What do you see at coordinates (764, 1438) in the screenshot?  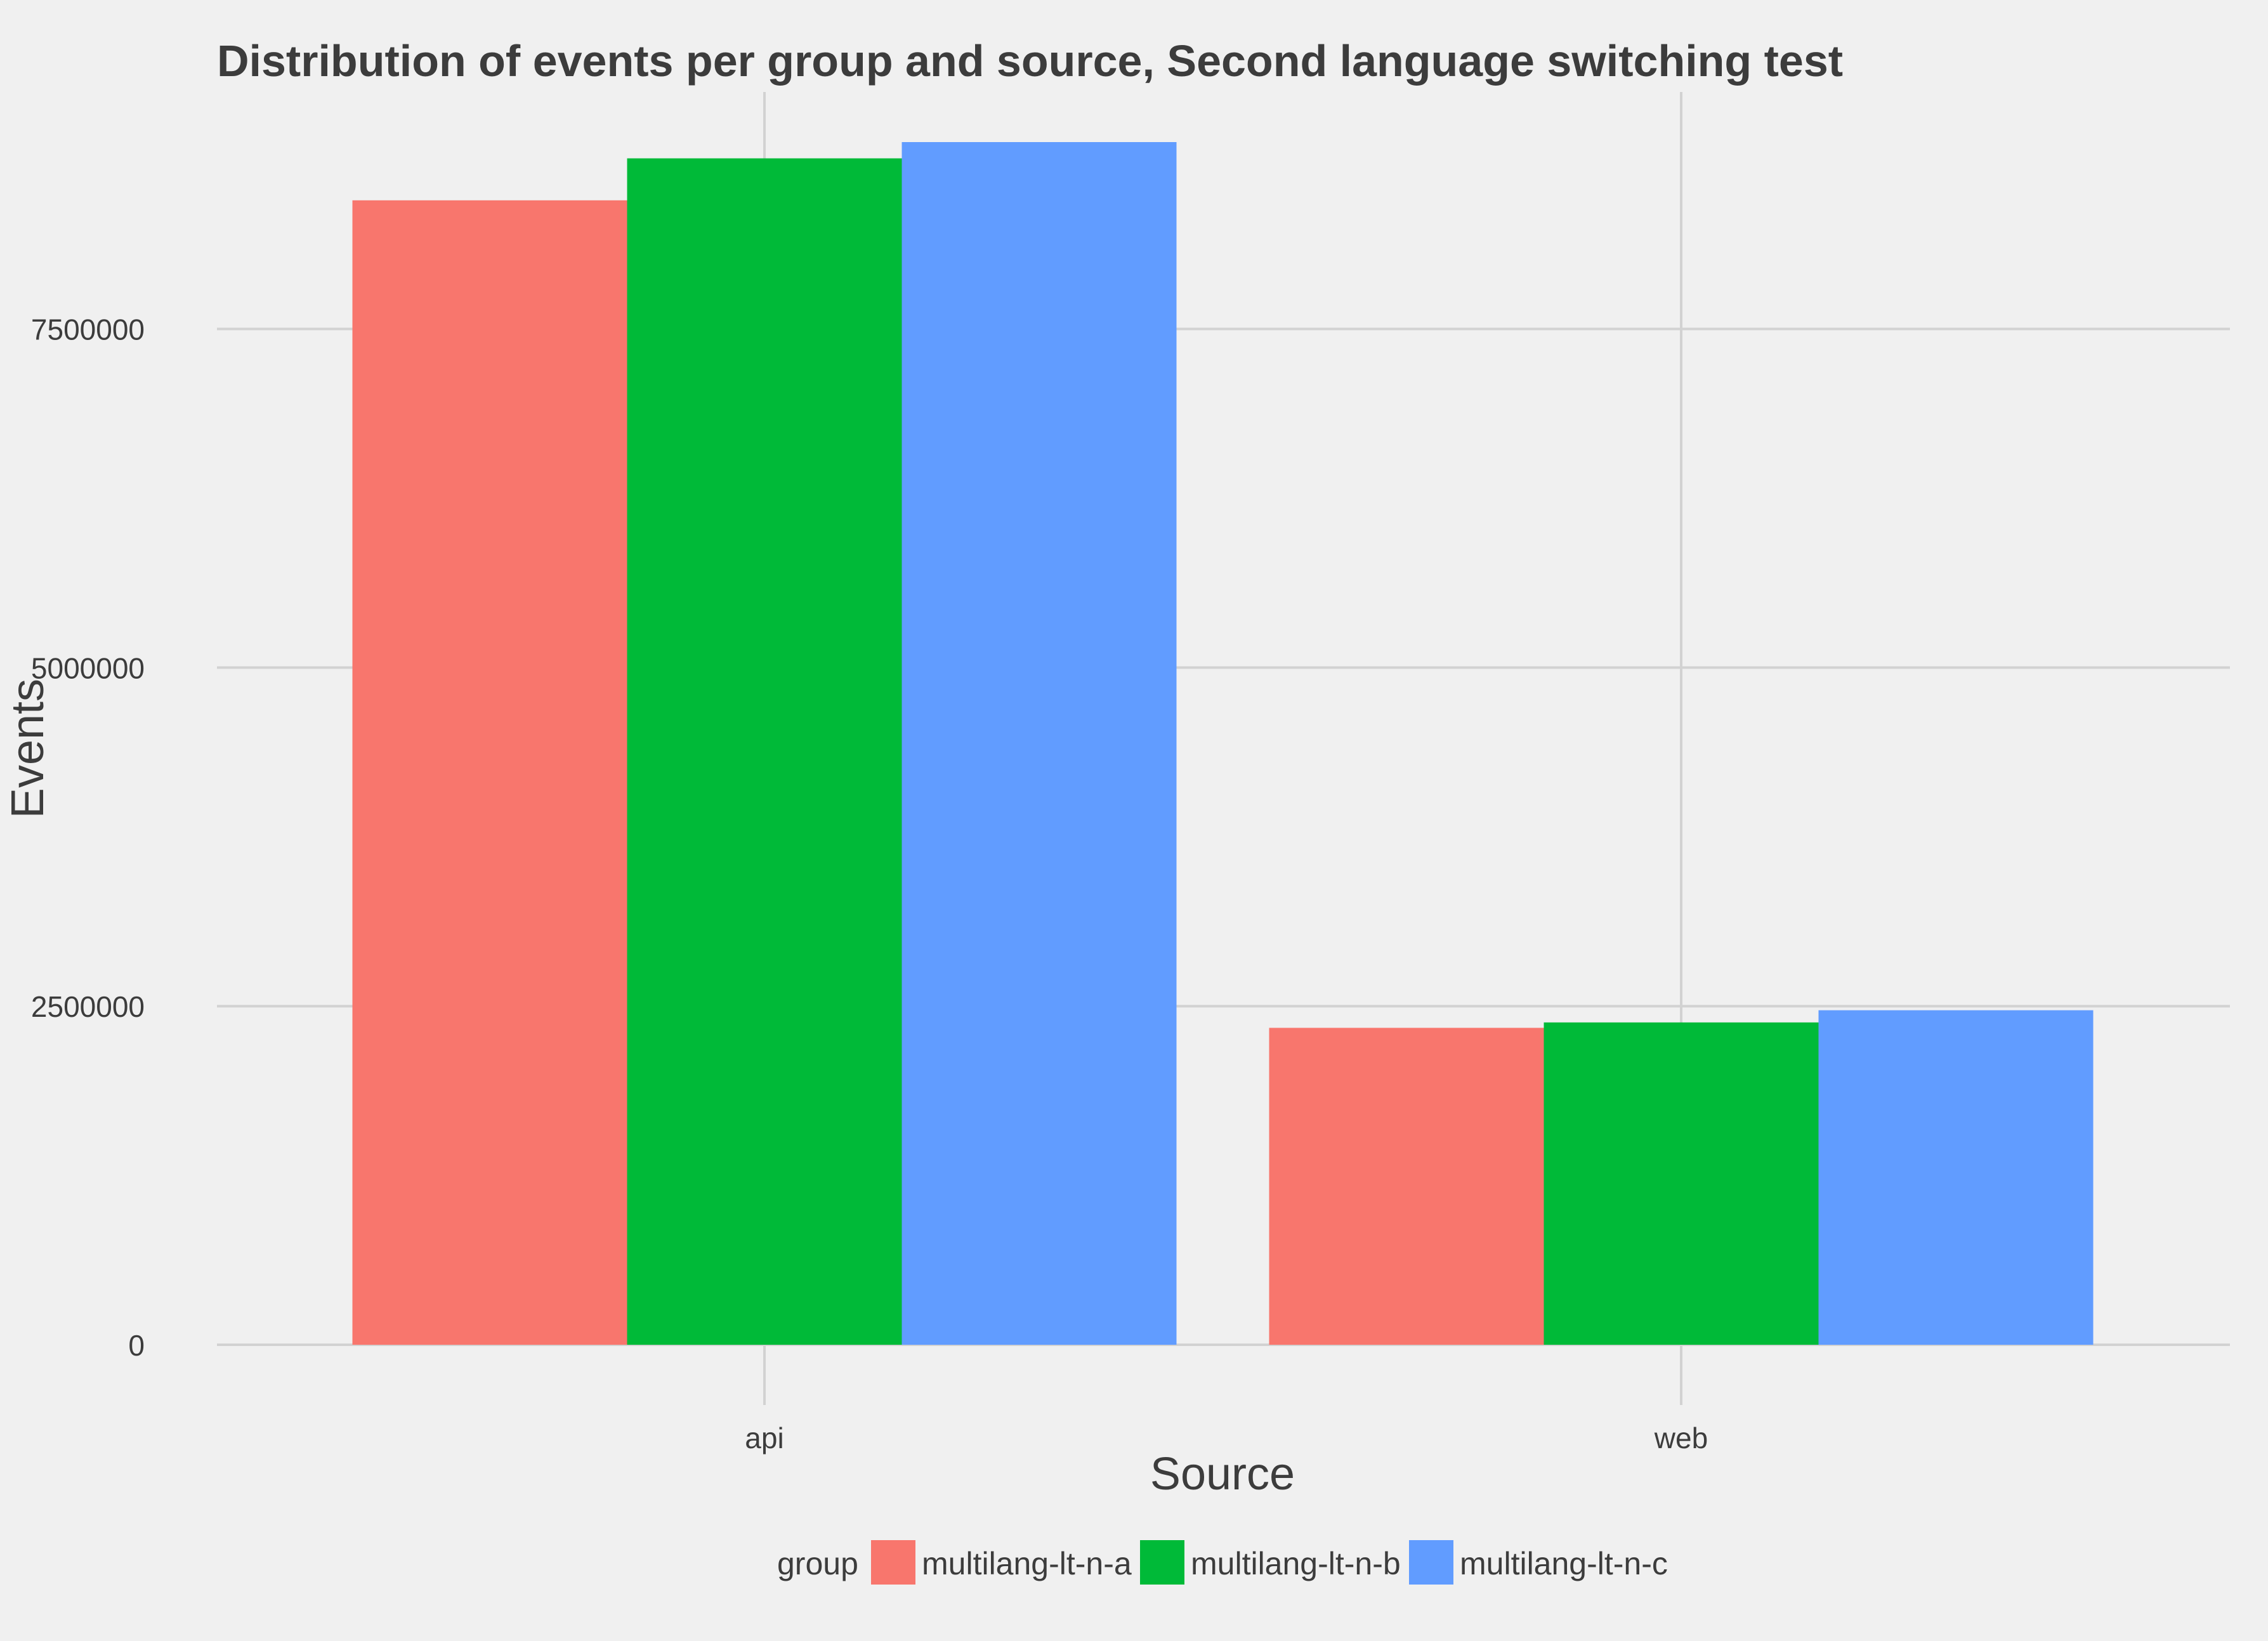 I see `x-tick-label: api` at bounding box center [764, 1438].